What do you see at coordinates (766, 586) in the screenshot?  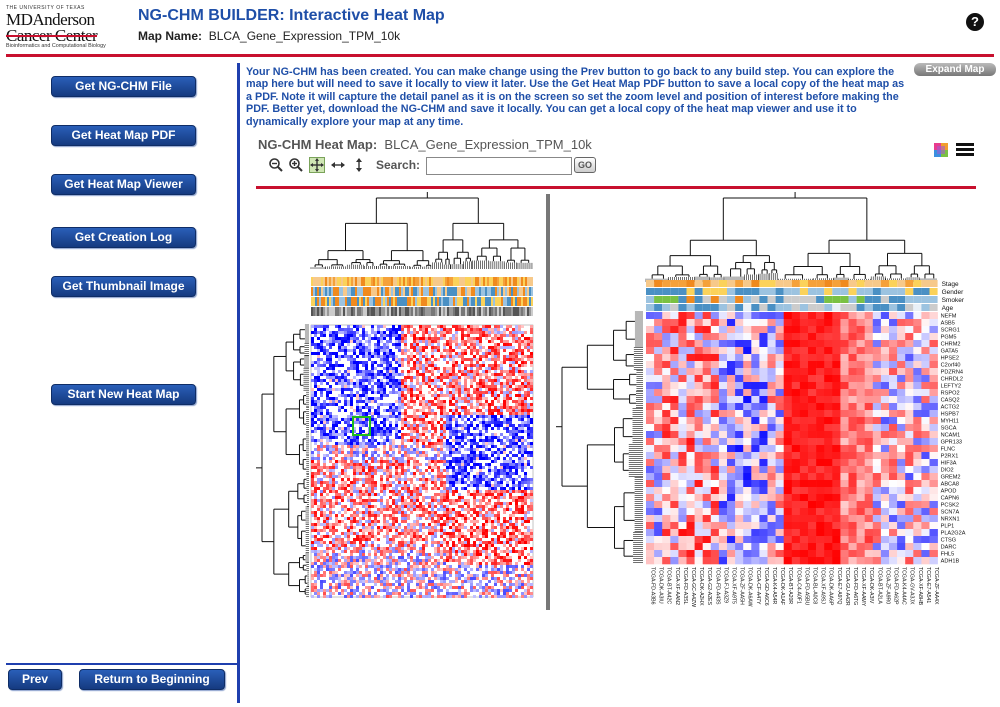 I see `sample-label: TCGA-GD-A6C6` at bounding box center [766, 586].